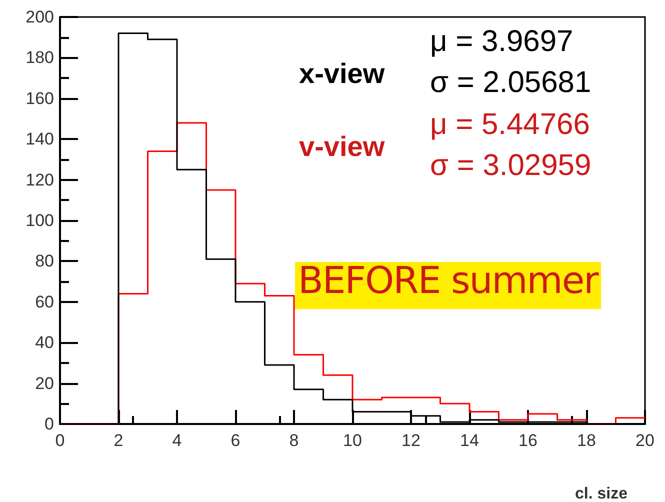  I want to click on annotation: μ = 3.9697, so click(502, 41).